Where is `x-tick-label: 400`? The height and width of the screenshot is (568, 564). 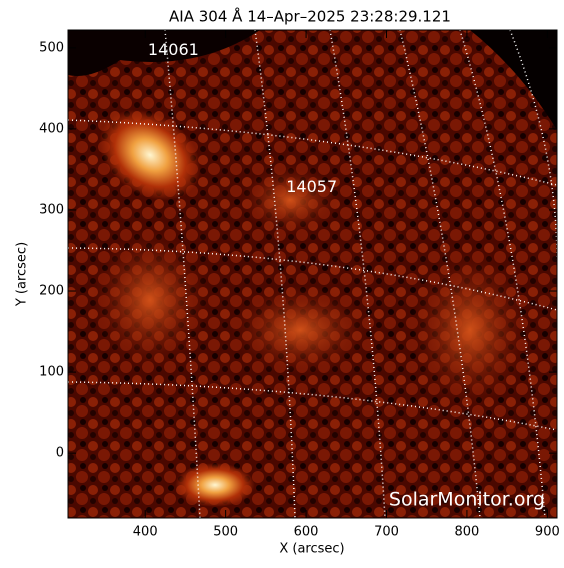
x-tick-label: 400 is located at coordinates (145, 532).